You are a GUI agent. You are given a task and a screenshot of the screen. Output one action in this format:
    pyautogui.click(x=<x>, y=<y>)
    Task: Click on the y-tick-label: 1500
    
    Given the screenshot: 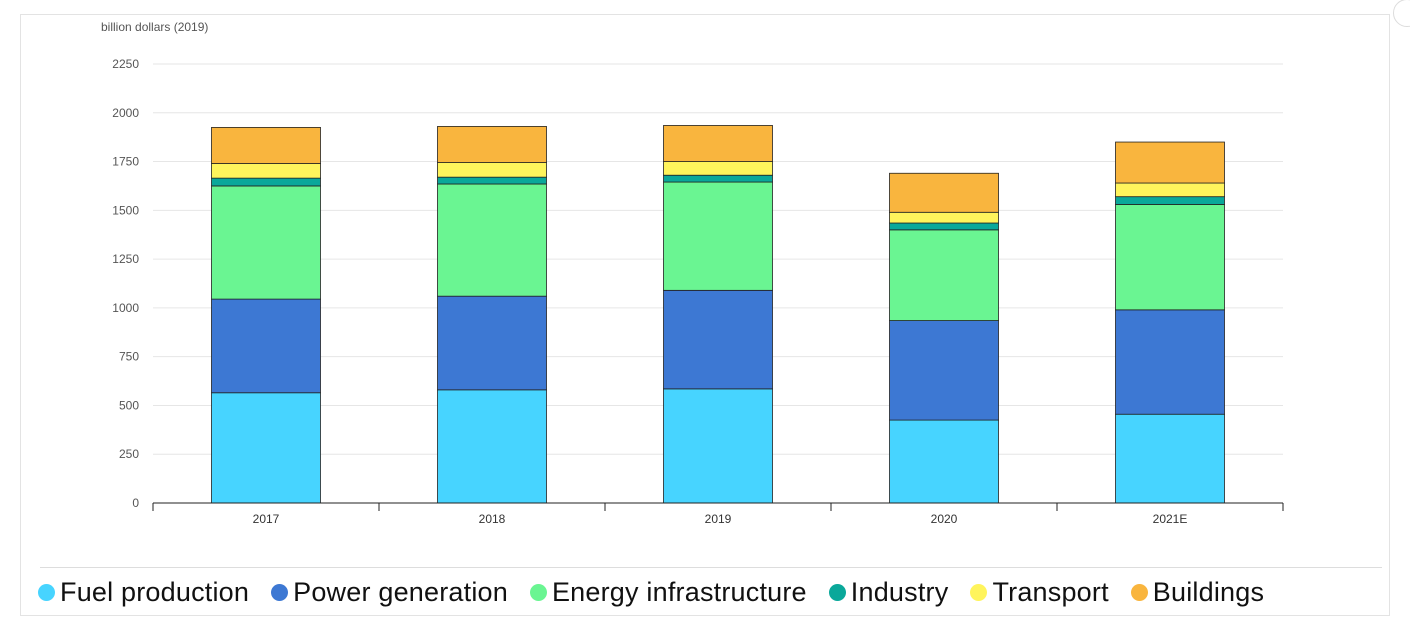 What is the action you would take?
    pyautogui.click(x=125, y=210)
    